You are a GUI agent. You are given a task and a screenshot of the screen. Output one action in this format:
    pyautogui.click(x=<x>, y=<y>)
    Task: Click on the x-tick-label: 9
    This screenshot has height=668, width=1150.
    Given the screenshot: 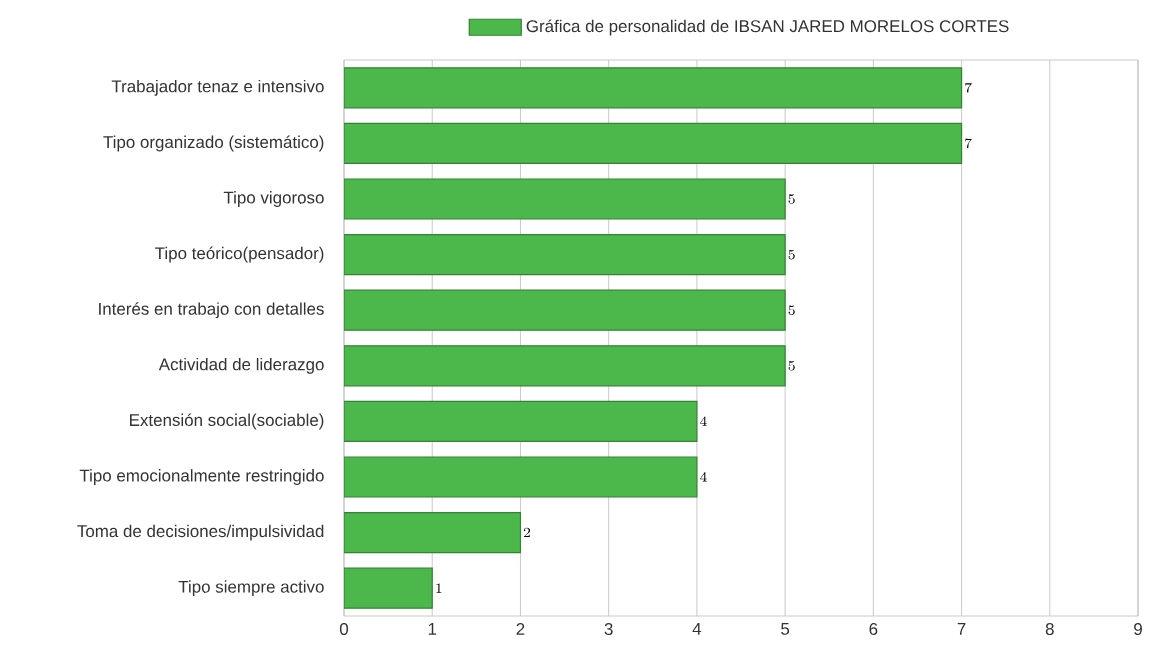 What is the action you would take?
    pyautogui.click(x=1138, y=629)
    